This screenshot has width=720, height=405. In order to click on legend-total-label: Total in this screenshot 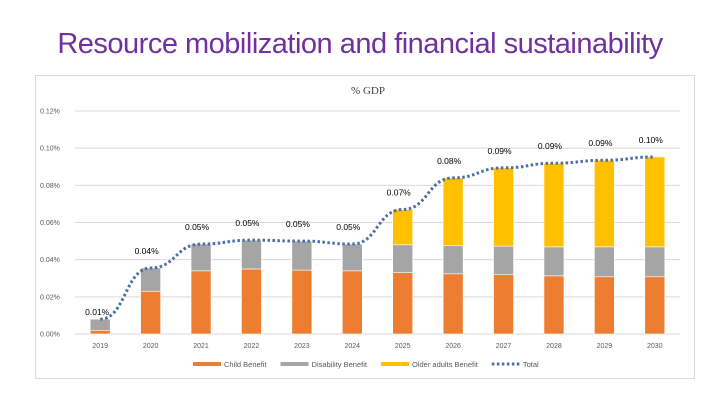, I will do `click(531, 364)`.